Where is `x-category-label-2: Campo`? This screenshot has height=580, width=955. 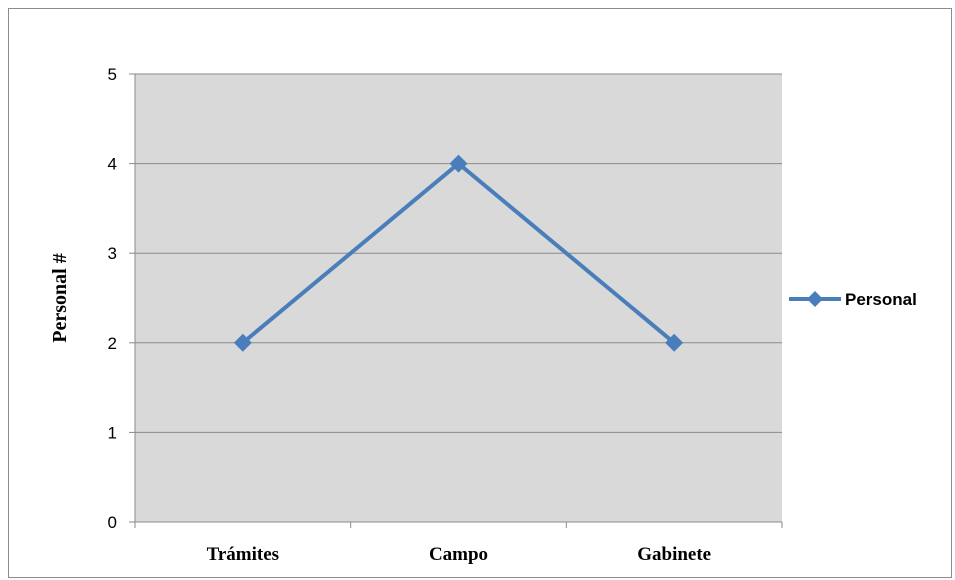 x-category-label-2: Campo is located at coordinates (458, 554).